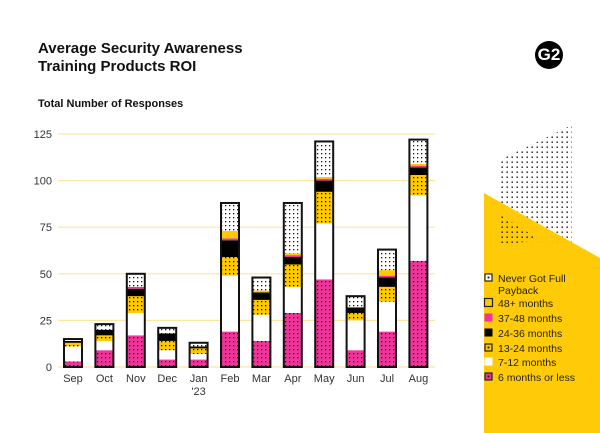  Describe the element at coordinates (46, 321) in the screenshot. I see `y-tick-label: 25` at that location.